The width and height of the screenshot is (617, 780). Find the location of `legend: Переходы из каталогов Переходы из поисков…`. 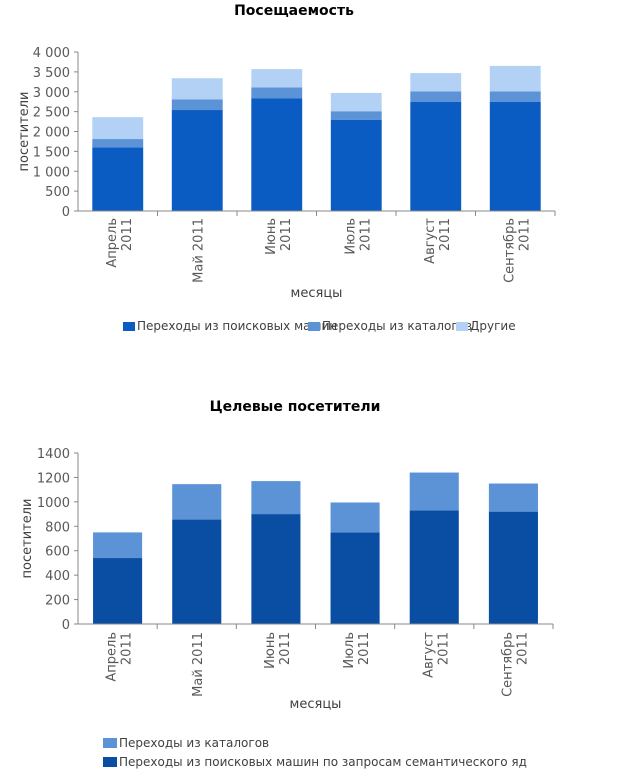

legend: Переходы из каталогов Переходы из поисков… is located at coordinates (315, 752).